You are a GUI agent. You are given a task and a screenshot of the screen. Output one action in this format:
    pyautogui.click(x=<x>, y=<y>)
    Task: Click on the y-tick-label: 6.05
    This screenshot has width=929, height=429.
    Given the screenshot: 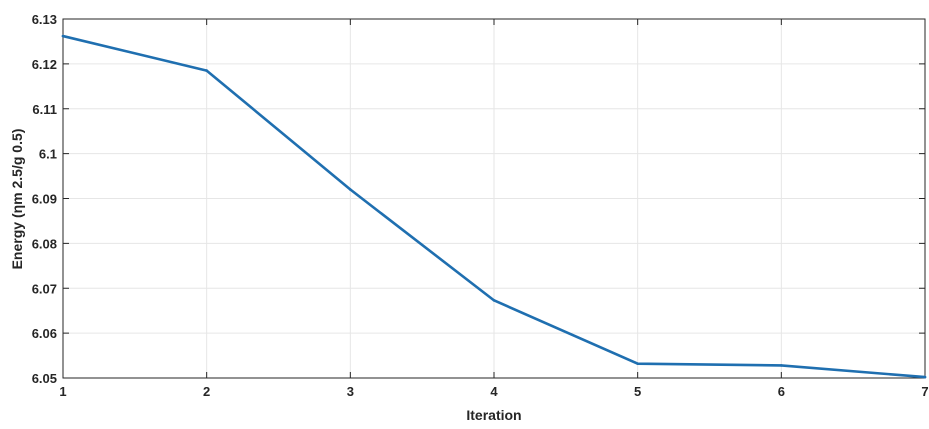 What is the action you would take?
    pyautogui.click(x=44, y=378)
    